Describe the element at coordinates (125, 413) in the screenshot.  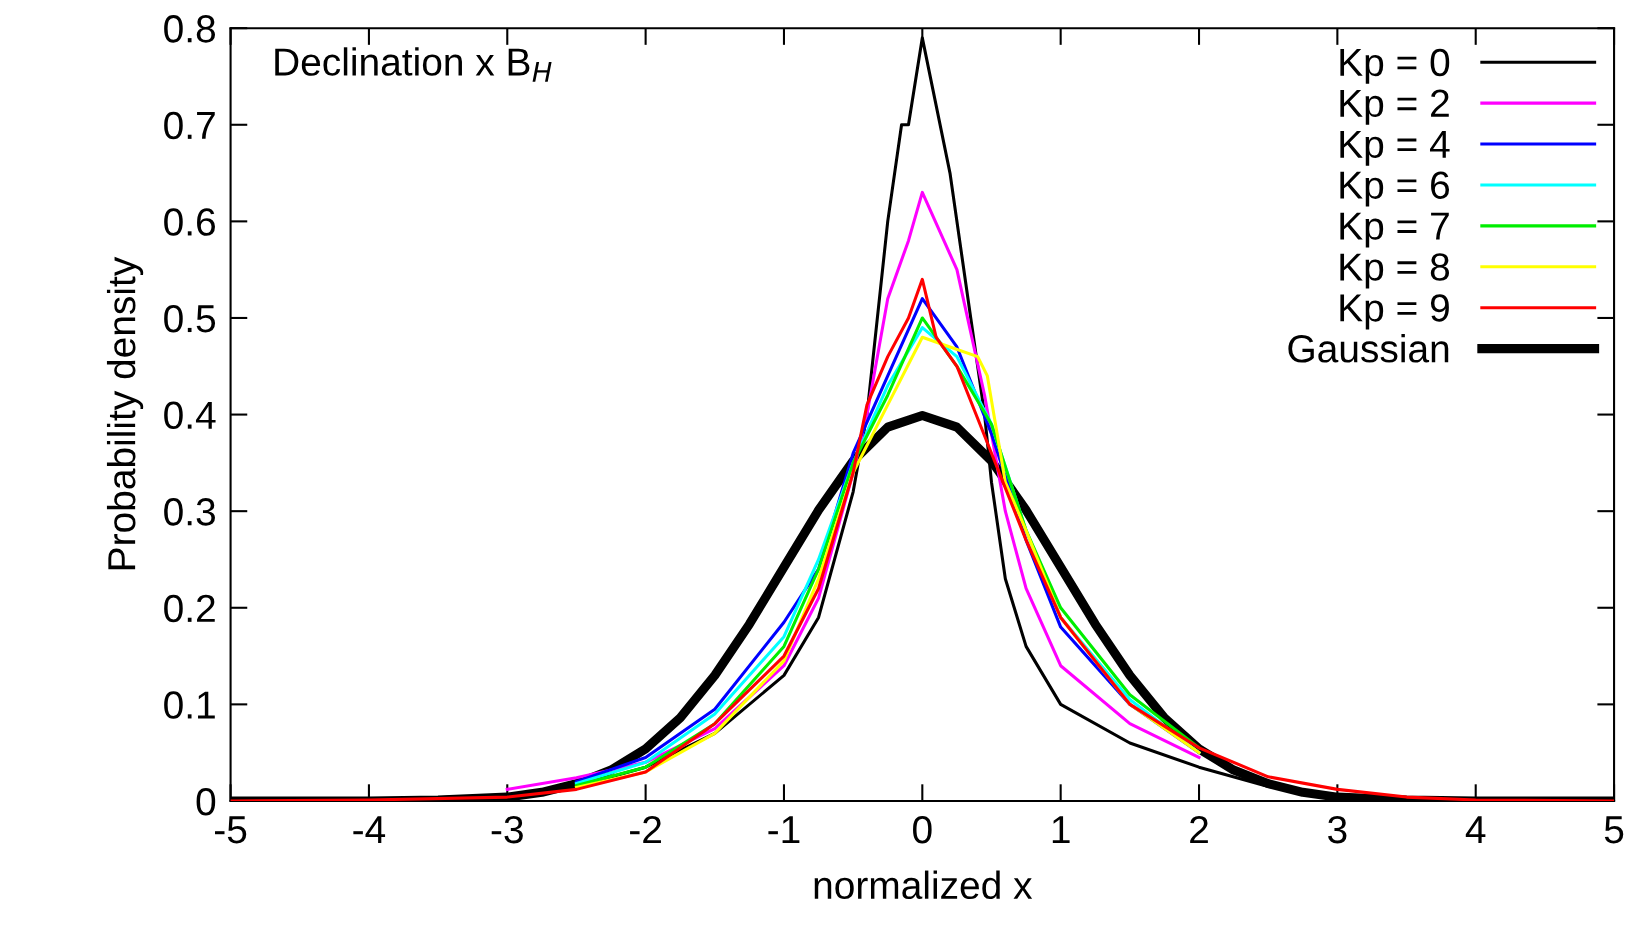
I see `y-axis-title: Probability density` at that location.